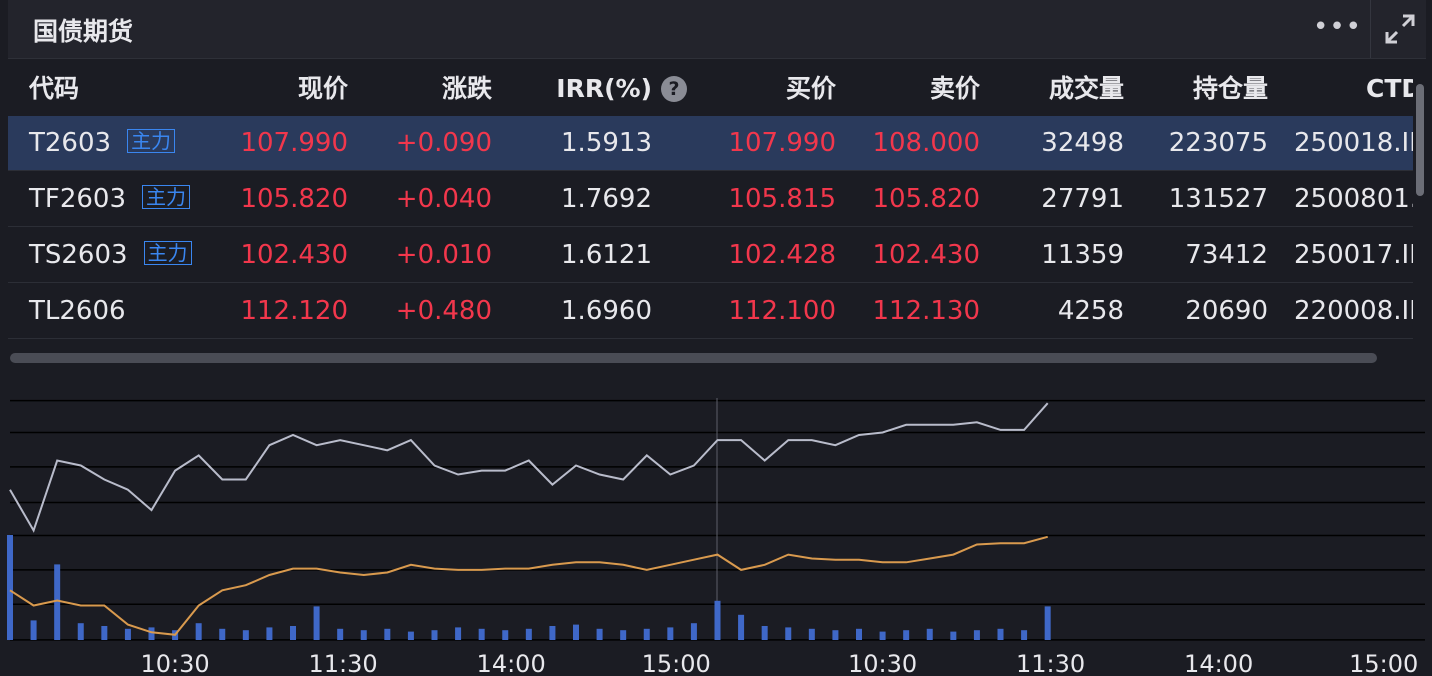  Describe the element at coordinates (443, 143) in the screenshot. I see `cell-change: +0.090` at that location.